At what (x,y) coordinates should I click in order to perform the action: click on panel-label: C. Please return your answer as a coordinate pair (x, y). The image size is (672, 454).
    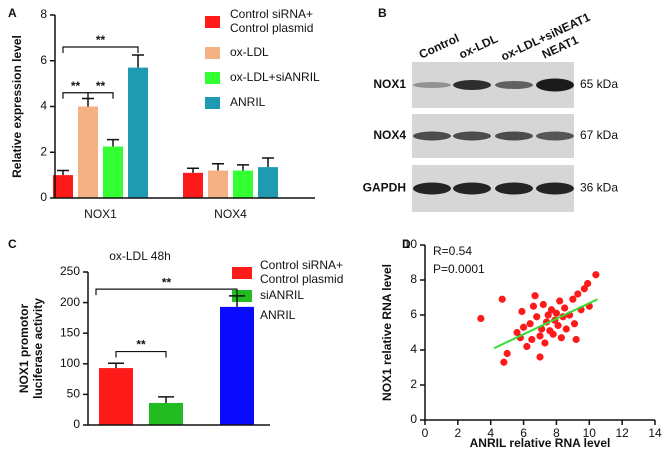
    Looking at the image, I should click on (12, 244).